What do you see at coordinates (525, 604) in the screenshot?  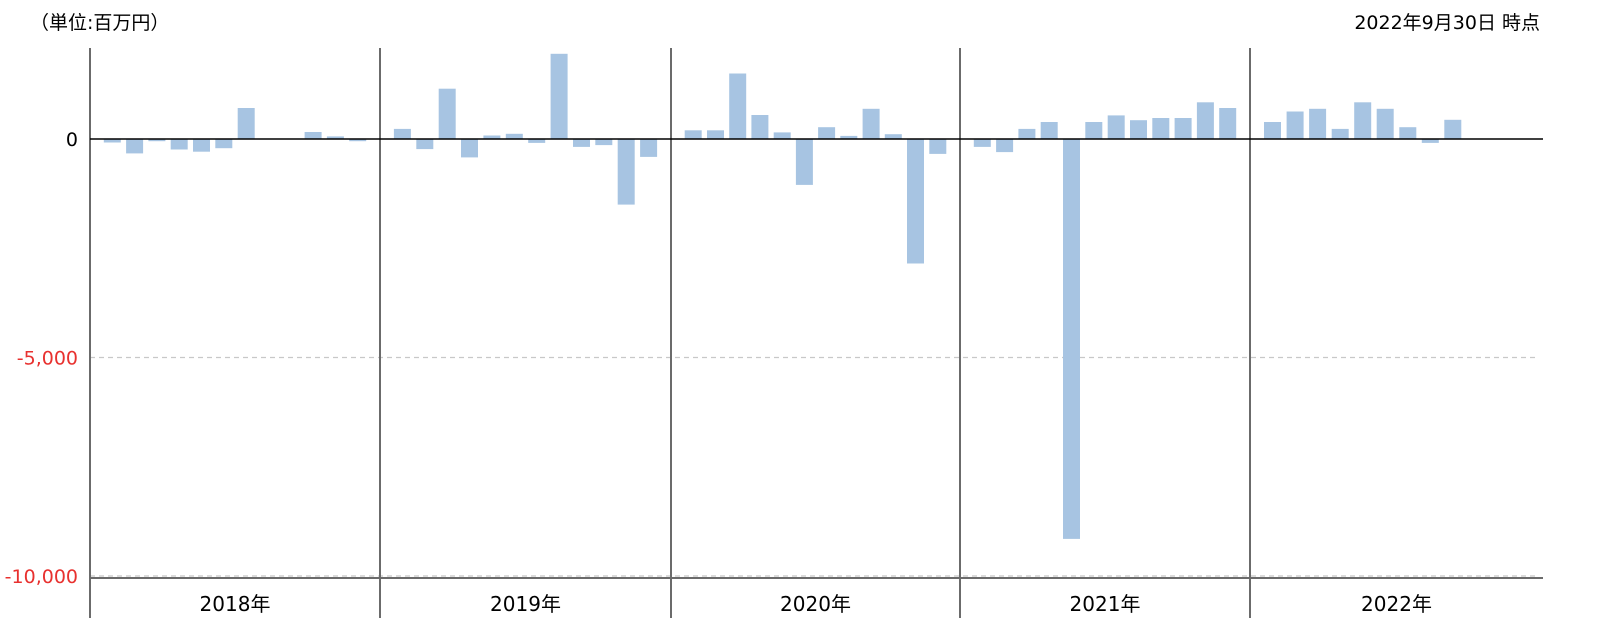 I see `year-label: 2019年` at bounding box center [525, 604].